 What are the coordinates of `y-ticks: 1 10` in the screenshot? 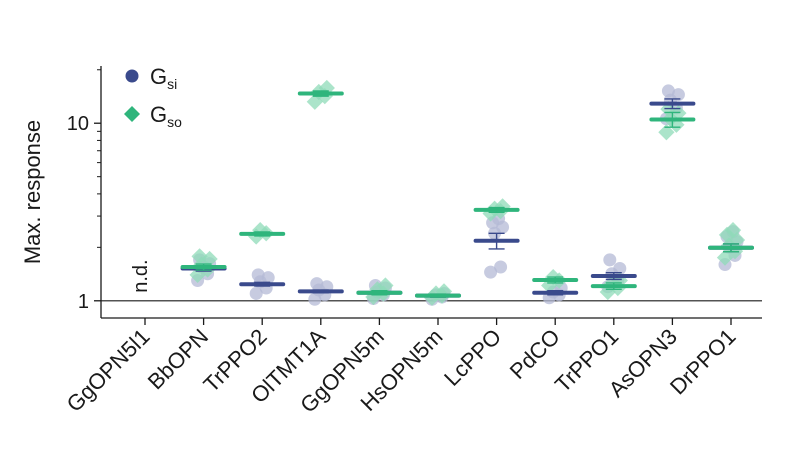 It's located at (84, 191).